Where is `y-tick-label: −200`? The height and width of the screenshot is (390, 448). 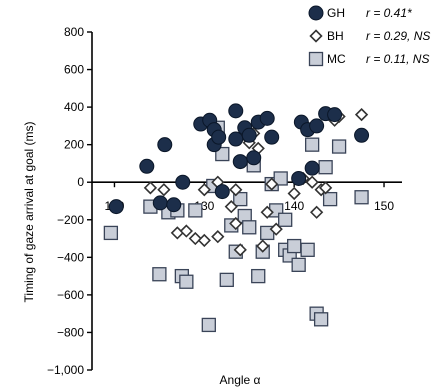 y-tick-label: −200 is located at coordinates (70, 220).